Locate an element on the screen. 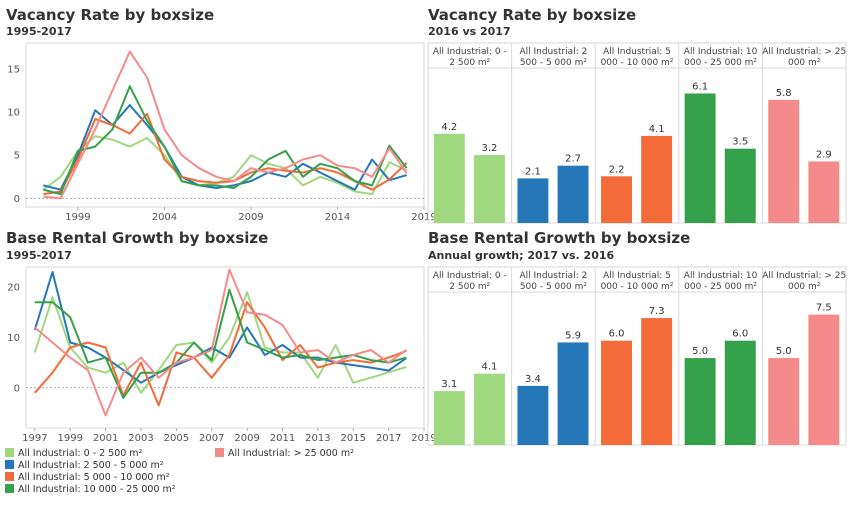 Image resolution: width=850 pixels, height=507 pixels. rental-line-x-tick: 1997 is located at coordinates (34, 438).